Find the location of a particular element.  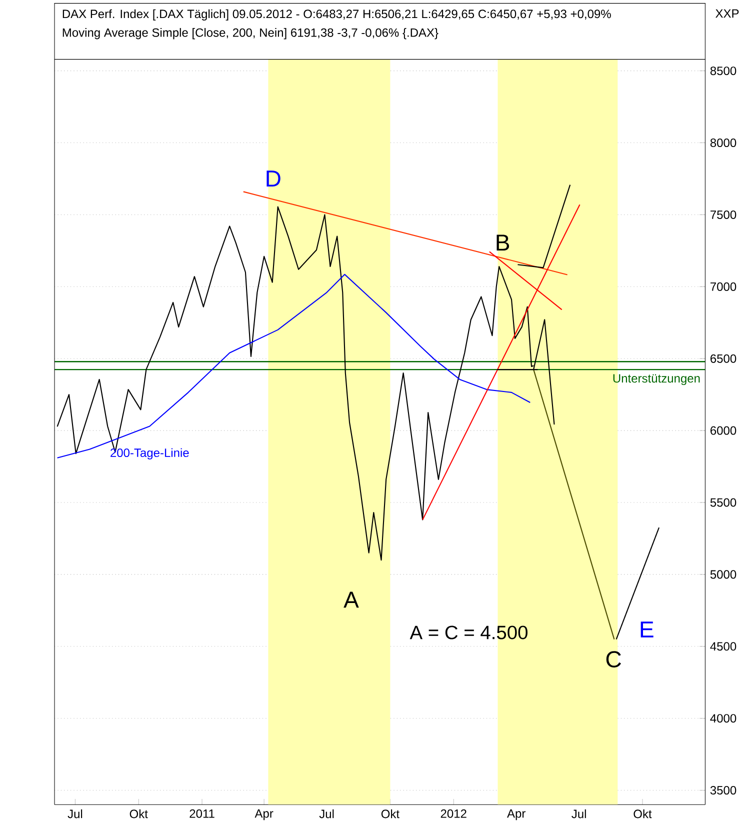

y-tick-label: 4500 is located at coordinates (723, 646).